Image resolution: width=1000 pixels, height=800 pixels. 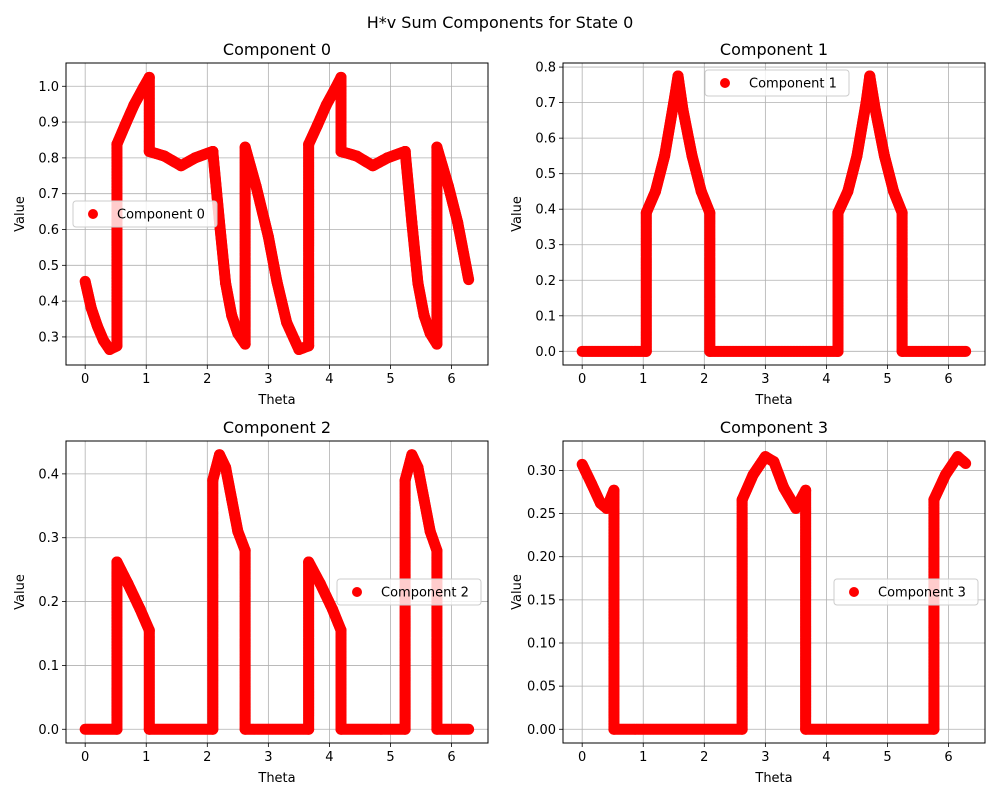 What do you see at coordinates (425, 593) in the screenshot?
I see `legend-label: Component 2` at bounding box center [425, 593].